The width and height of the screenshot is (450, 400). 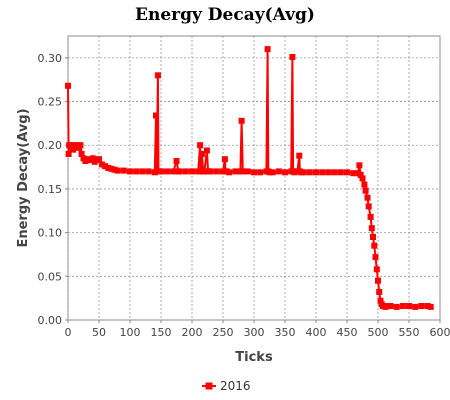 What do you see at coordinates (409, 332) in the screenshot?
I see `x-tick-label: 550` at bounding box center [409, 332].